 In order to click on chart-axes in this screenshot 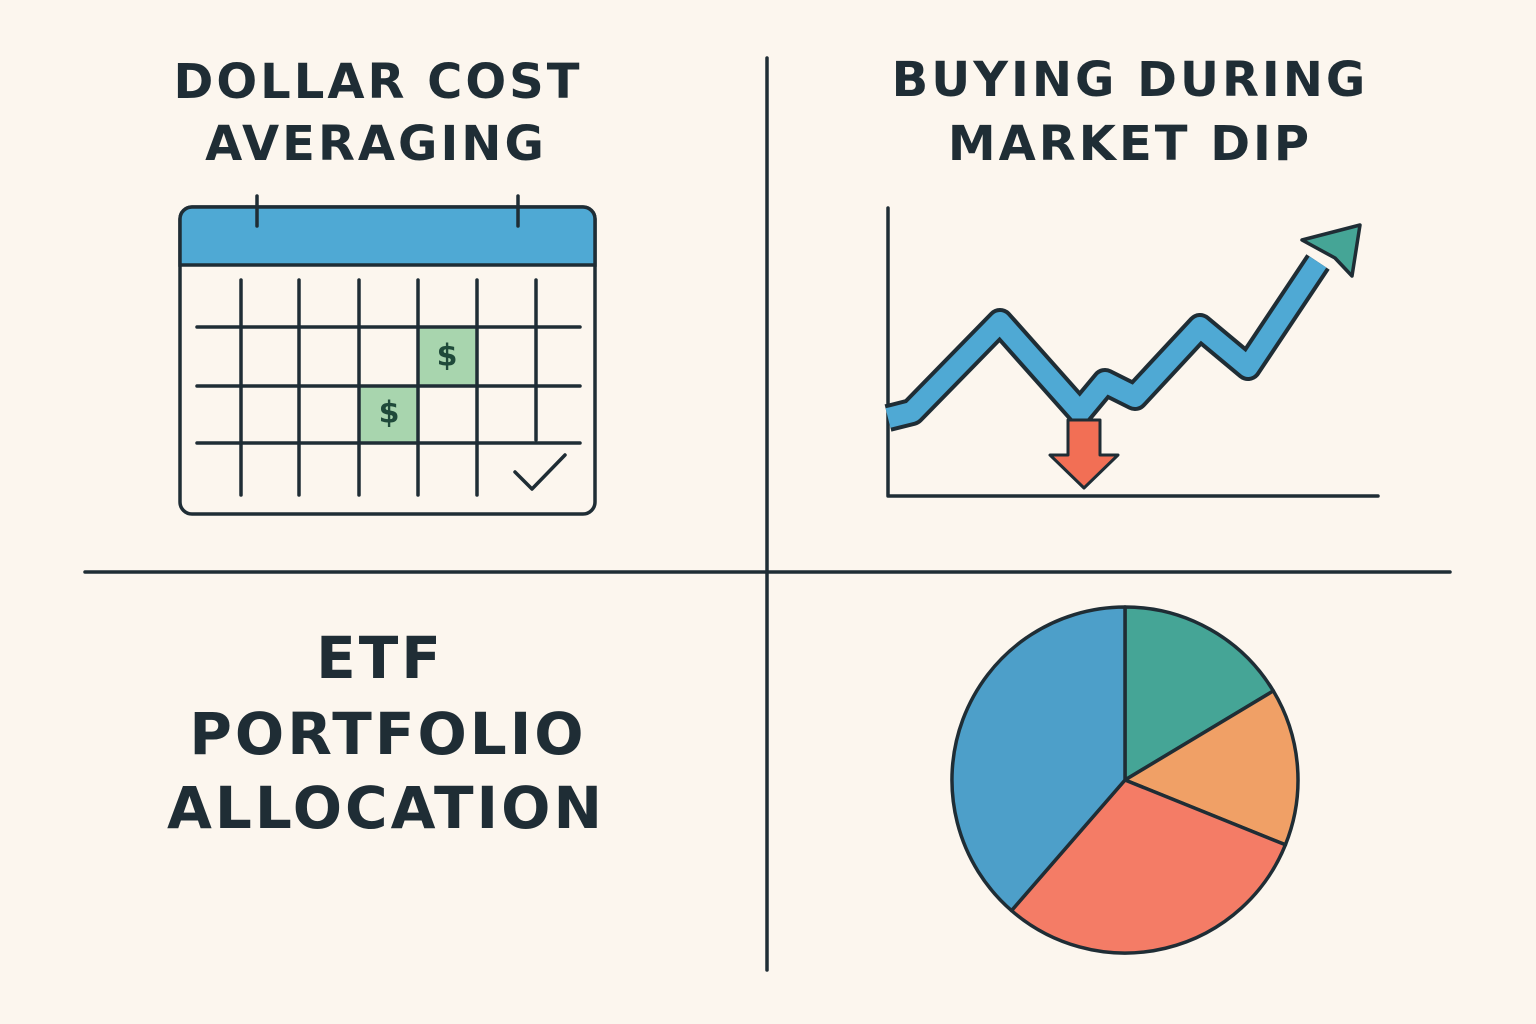, I will do `click(1133, 352)`.